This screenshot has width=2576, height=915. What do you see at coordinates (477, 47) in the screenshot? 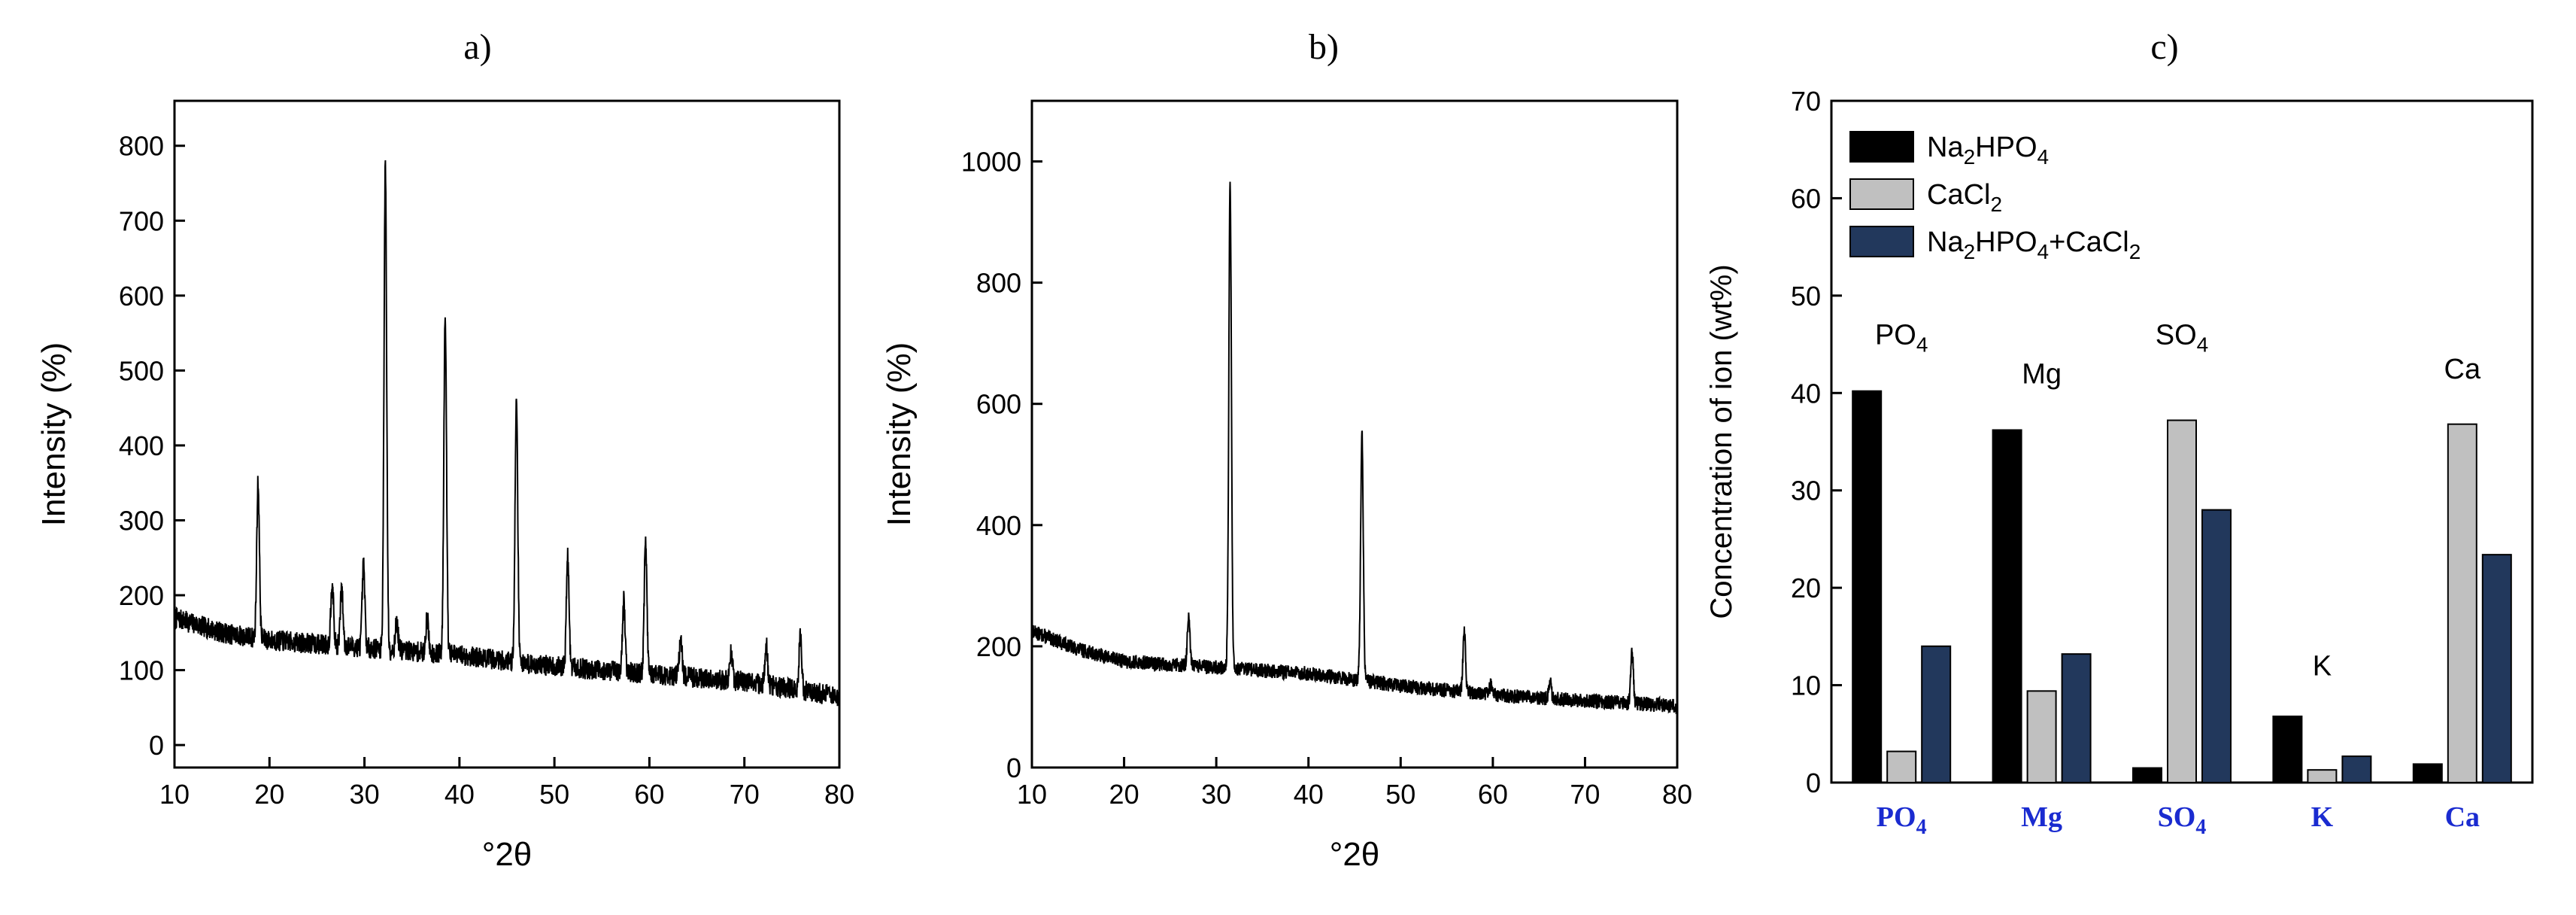
I see `panel-a-label: a)` at bounding box center [477, 47].